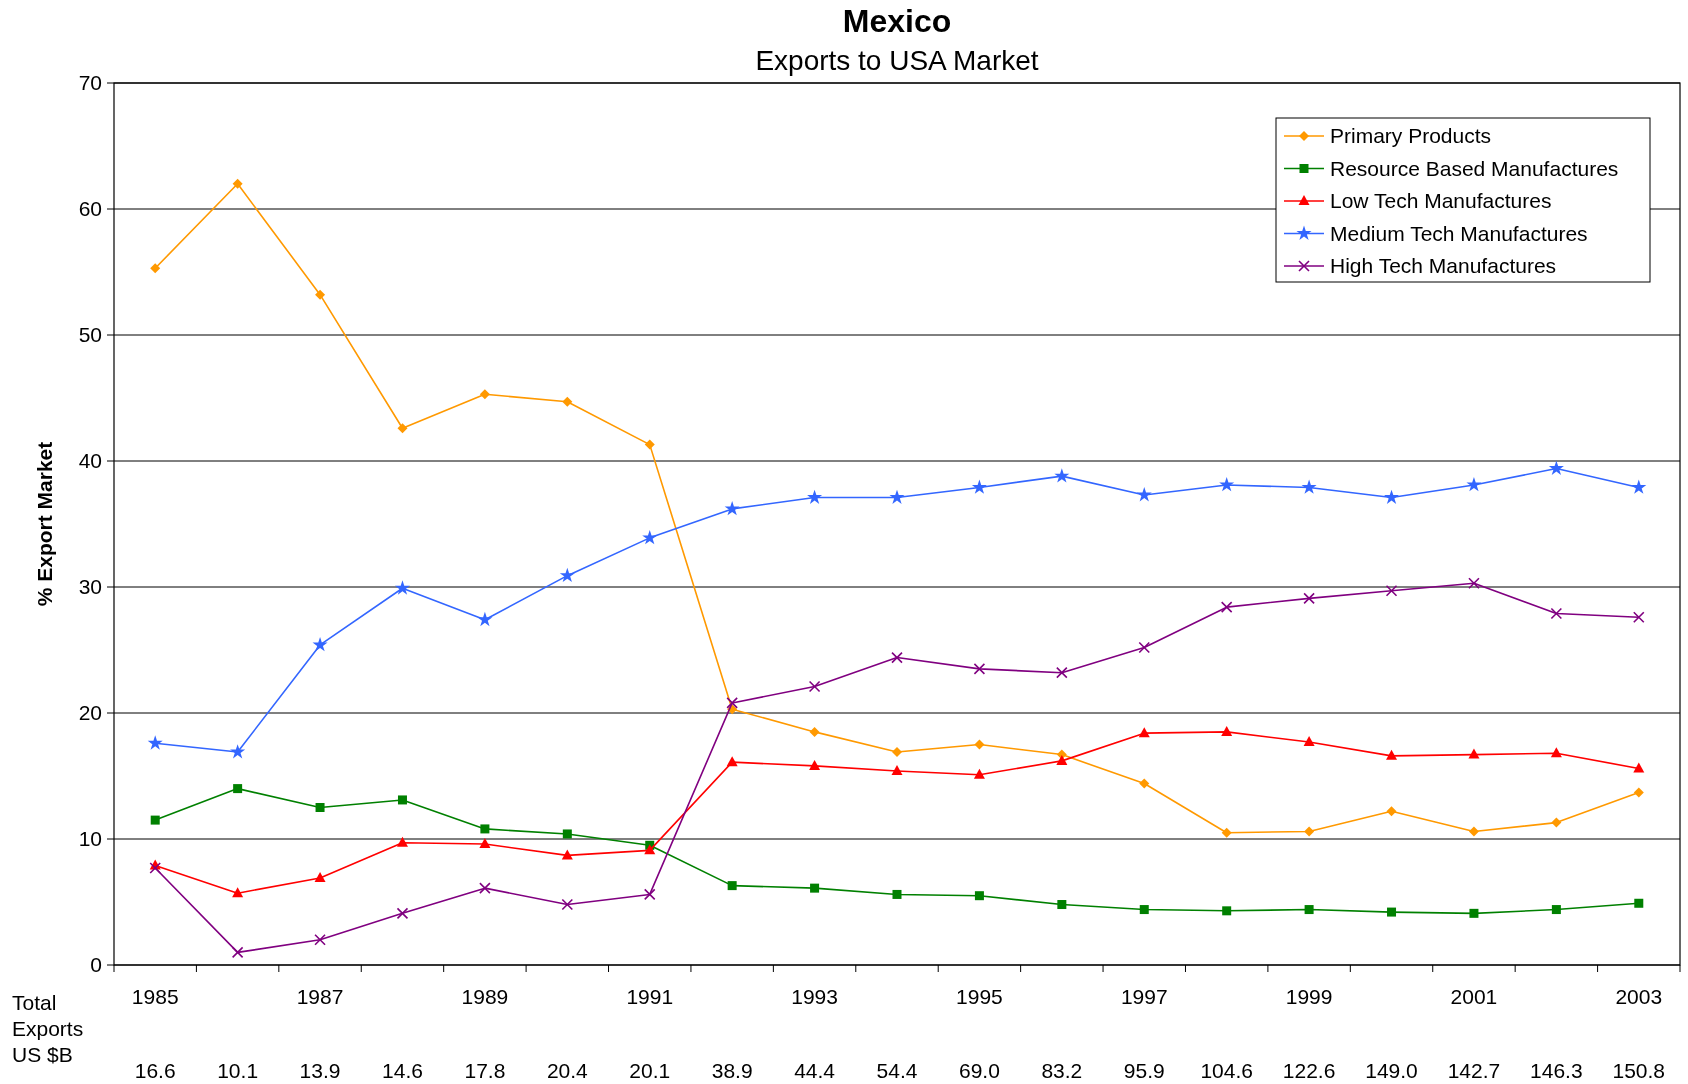 This screenshot has height=1084, width=1688. What do you see at coordinates (90, 839) in the screenshot?
I see `y-tick-label: 10` at bounding box center [90, 839].